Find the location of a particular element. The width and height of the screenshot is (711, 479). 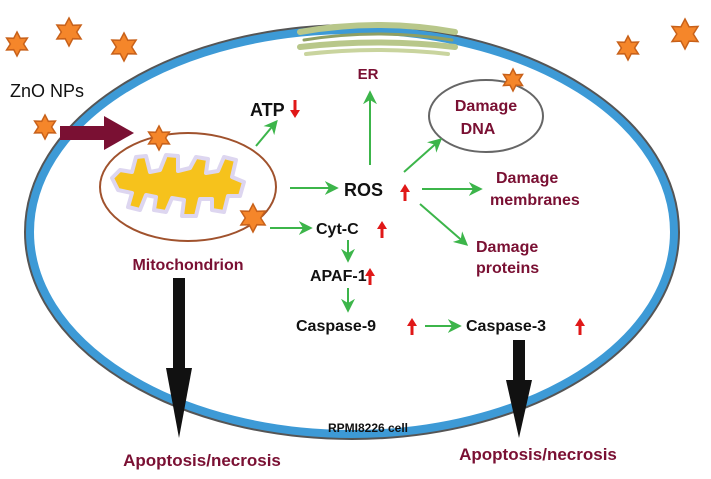

damage-dna-label-line1: Damage is located at coordinates (486, 106).